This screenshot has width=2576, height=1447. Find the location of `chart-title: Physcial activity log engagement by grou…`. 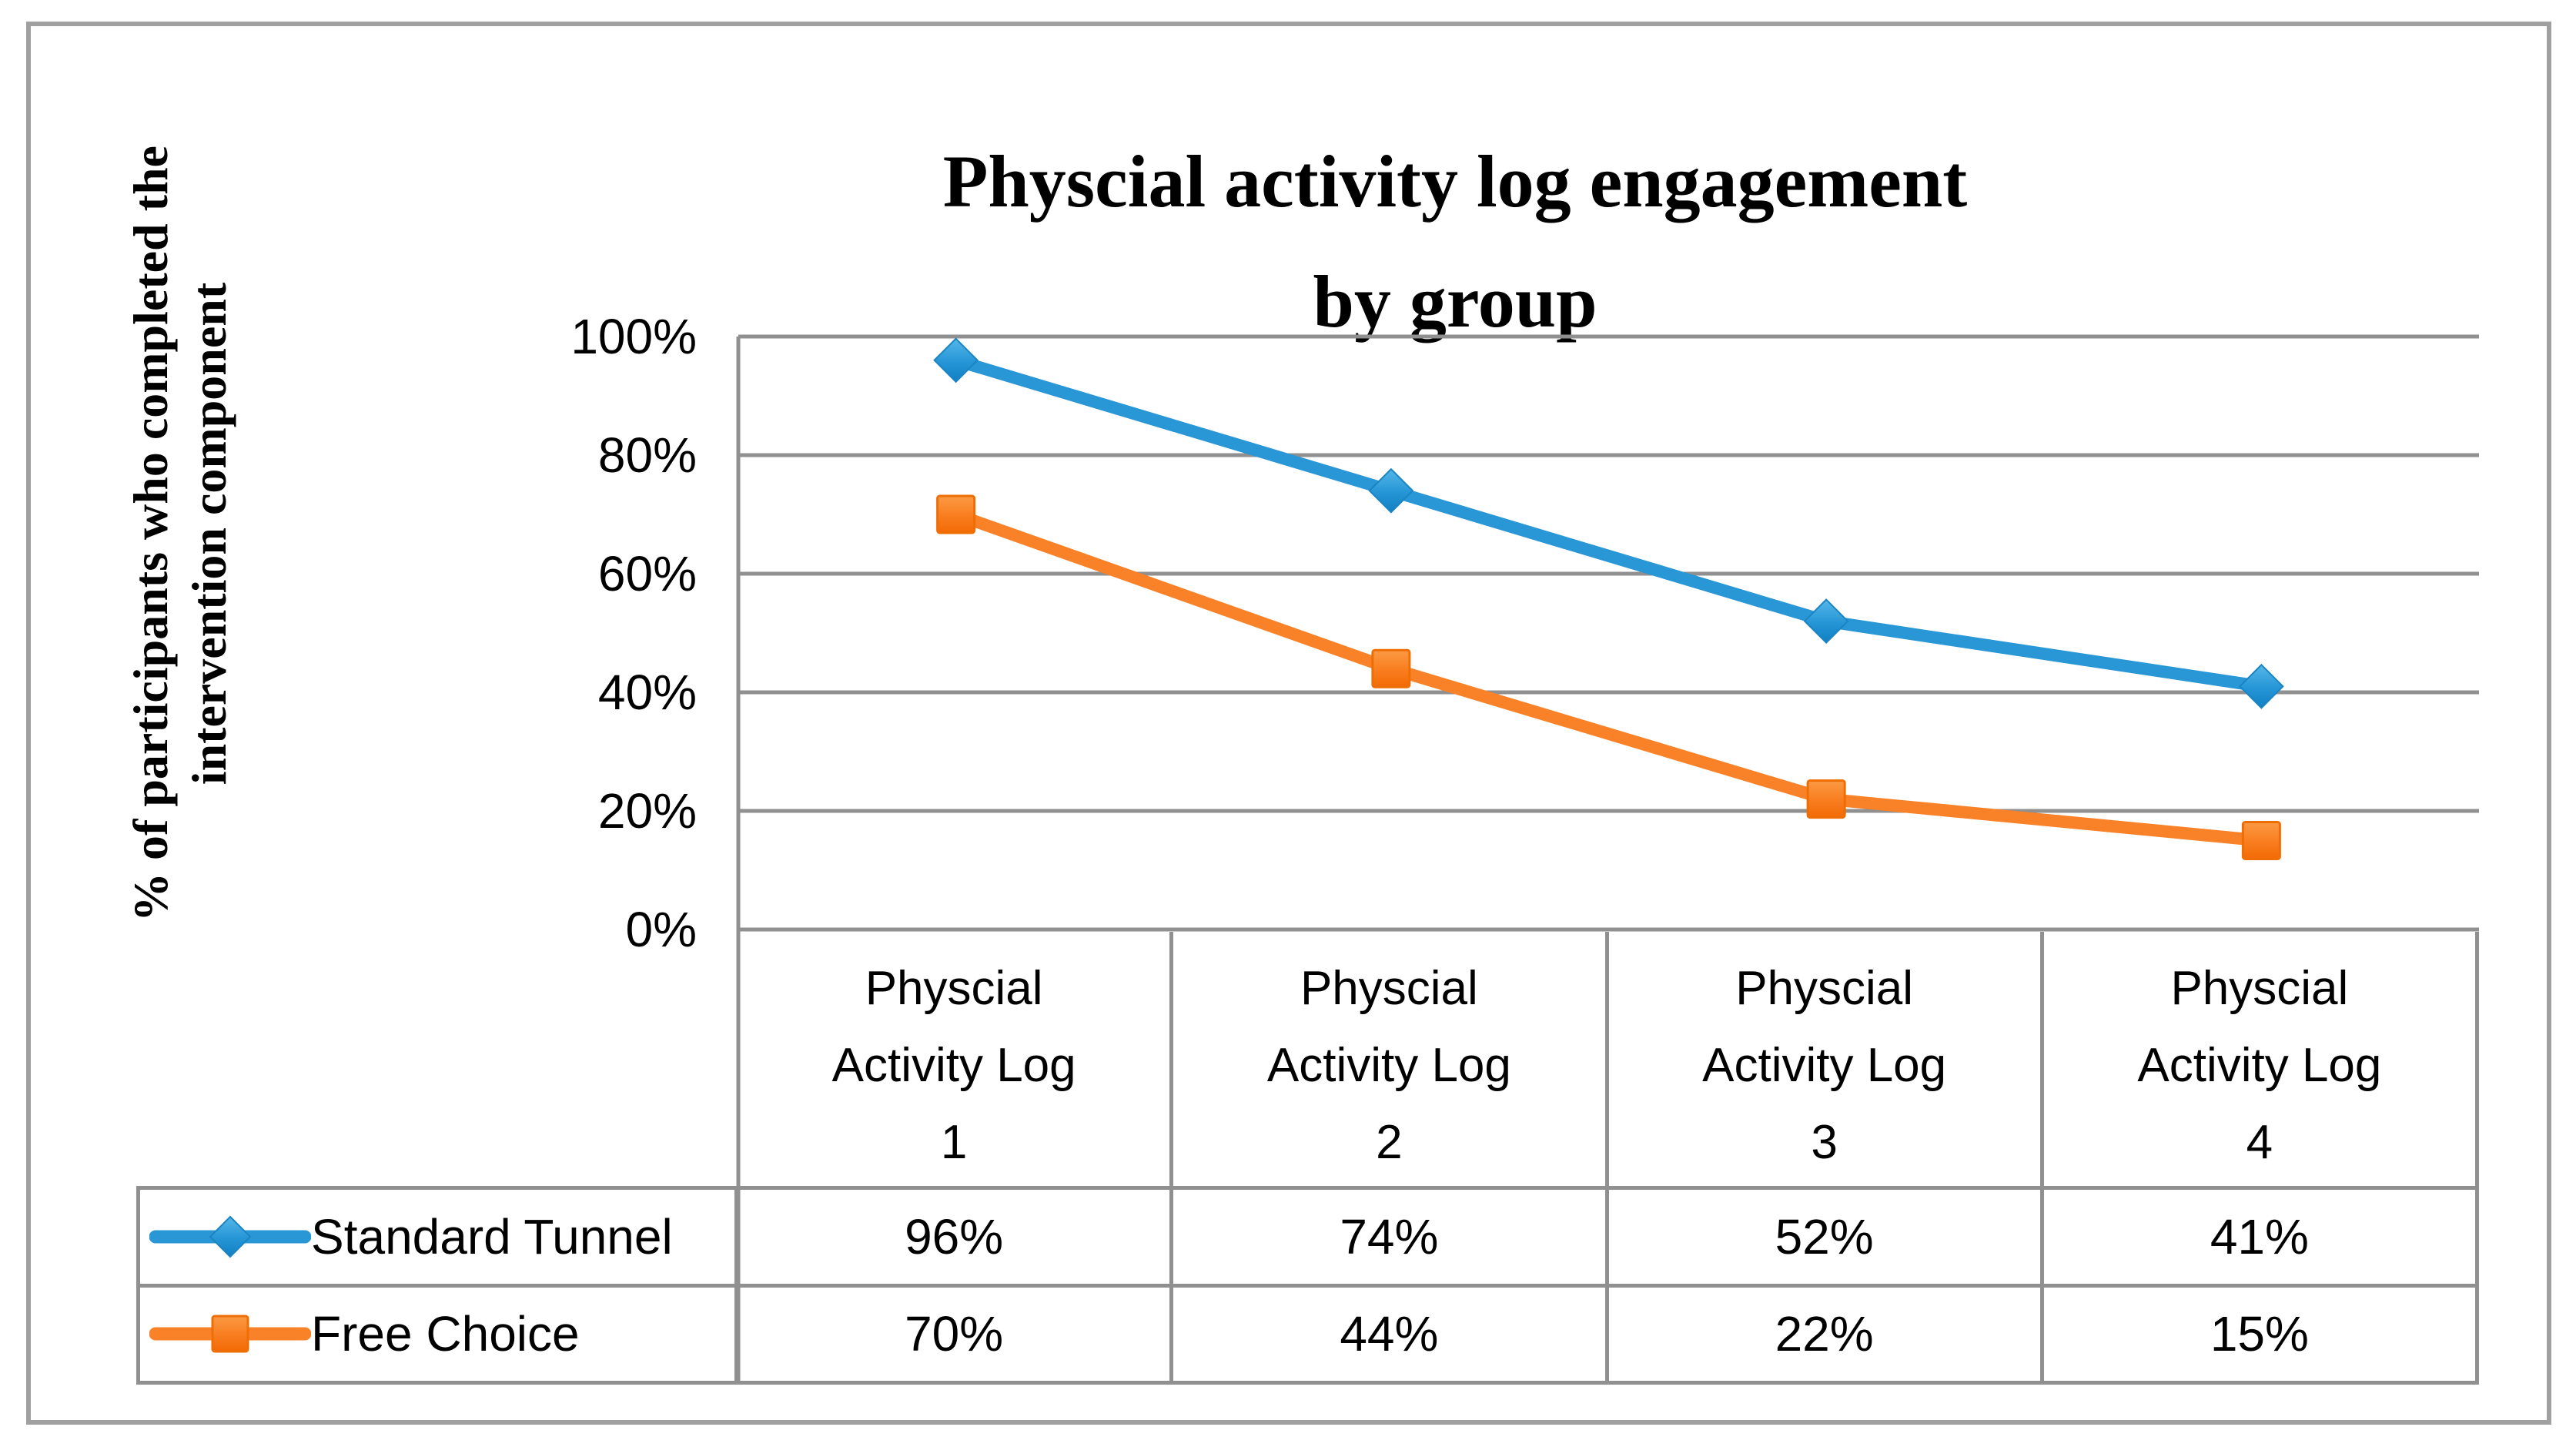

chart-title: Physcial activity log engagement by grou… is located at coordinates (1455, 242).